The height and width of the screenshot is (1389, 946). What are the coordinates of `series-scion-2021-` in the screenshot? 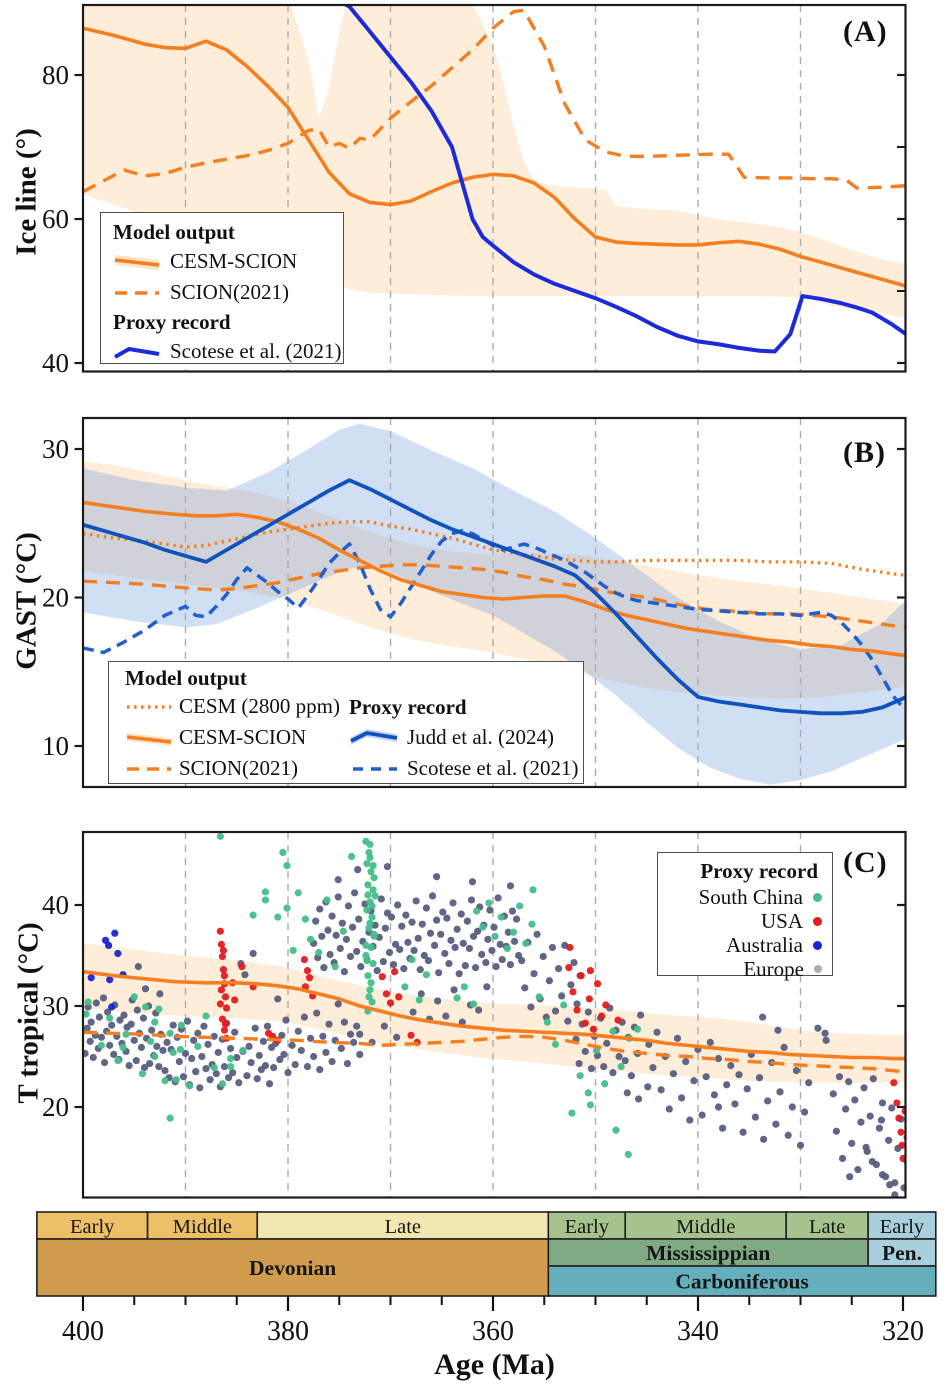 It's located at (494, 1052).